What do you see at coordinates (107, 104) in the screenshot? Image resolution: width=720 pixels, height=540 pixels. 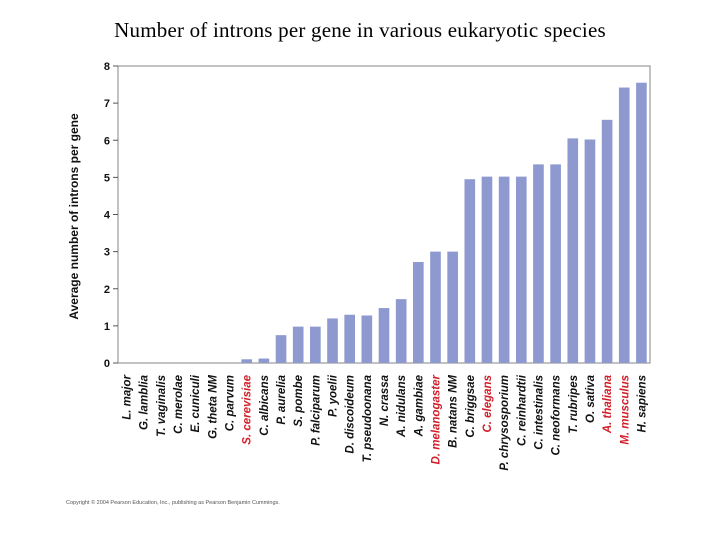 I see `y-tick-label: 7` at bounding box center [107, 104].